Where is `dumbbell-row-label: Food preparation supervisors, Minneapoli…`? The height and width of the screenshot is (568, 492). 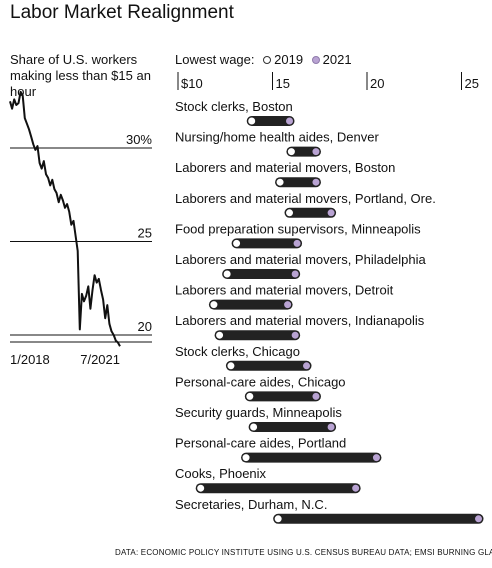 dumbbell-row-label: Food preparation supervisors, Minneapoli… is located at coordinates (298, 228).